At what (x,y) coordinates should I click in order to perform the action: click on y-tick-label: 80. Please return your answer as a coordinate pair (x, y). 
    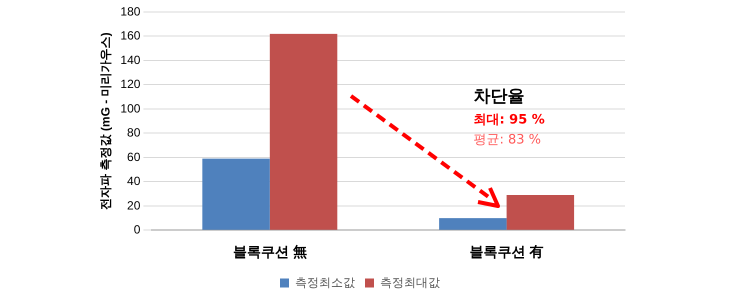
    Looking at the image, I should click on (134, 133).